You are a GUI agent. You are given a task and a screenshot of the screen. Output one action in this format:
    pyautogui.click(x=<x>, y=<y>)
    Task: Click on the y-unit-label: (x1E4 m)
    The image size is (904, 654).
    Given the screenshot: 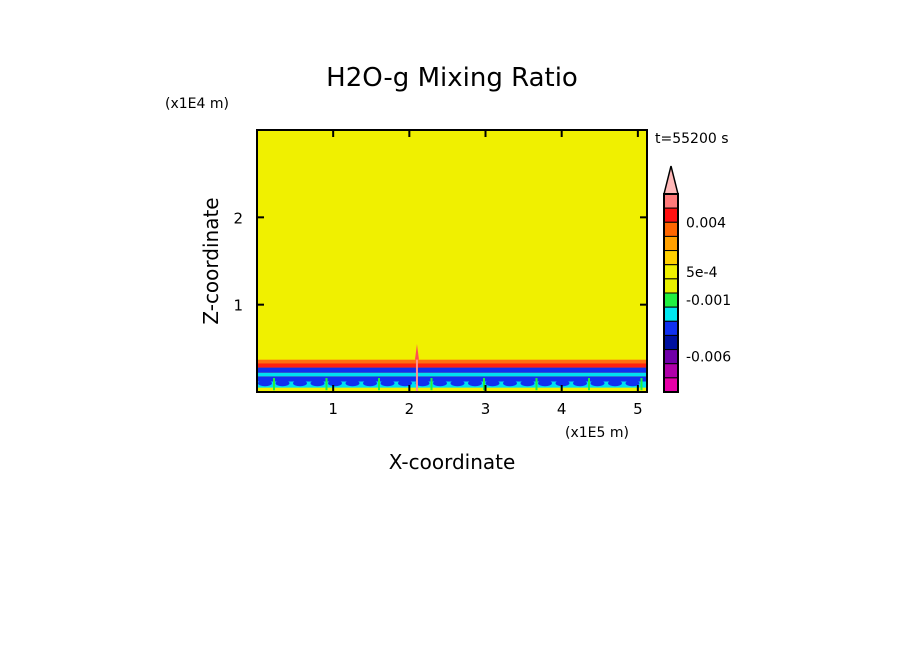 What is the action you would take?
    pyautogui.click(x=197, y=104)
    